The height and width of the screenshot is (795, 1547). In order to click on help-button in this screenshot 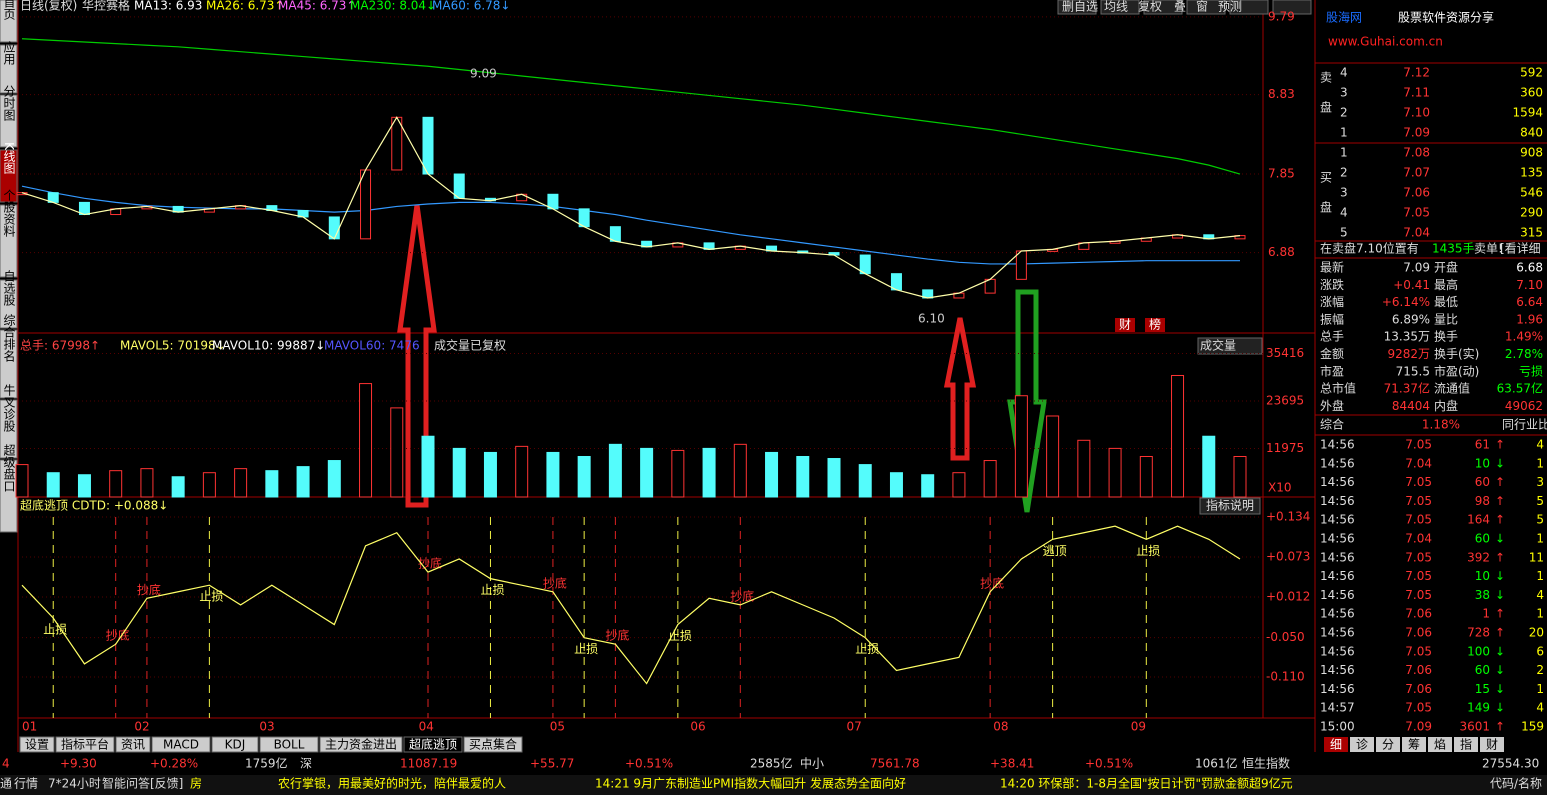, I will do `click(1230, 506)`.